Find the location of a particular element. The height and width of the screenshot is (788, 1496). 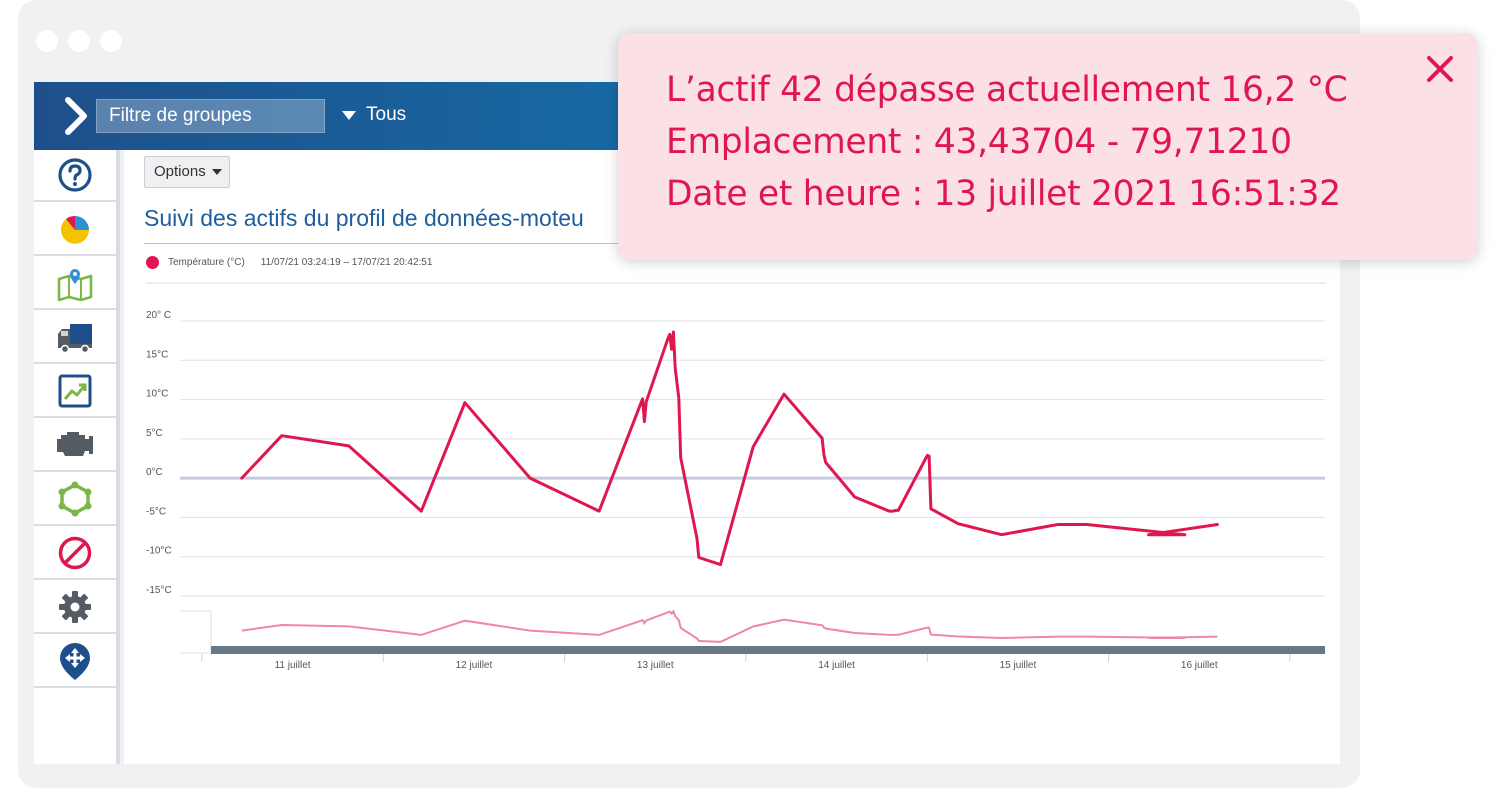

group-filter-input: Filtre de groupes is located at coordinates (210, 116).